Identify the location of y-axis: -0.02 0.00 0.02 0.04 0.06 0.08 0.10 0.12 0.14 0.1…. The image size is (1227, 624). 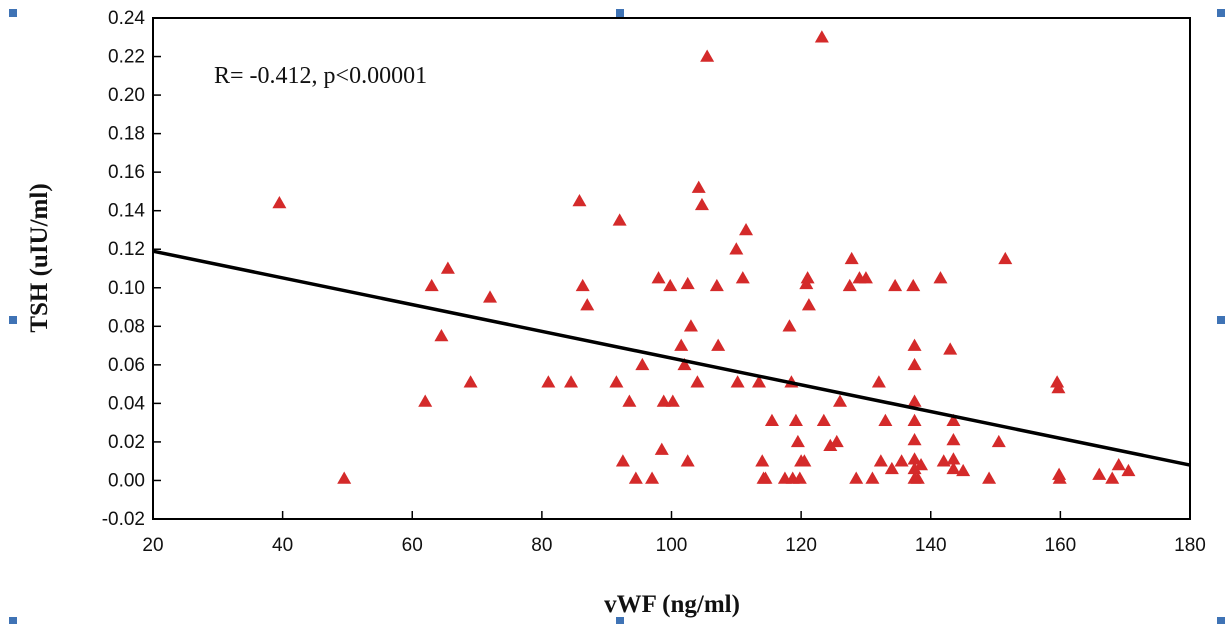
(131, 269).